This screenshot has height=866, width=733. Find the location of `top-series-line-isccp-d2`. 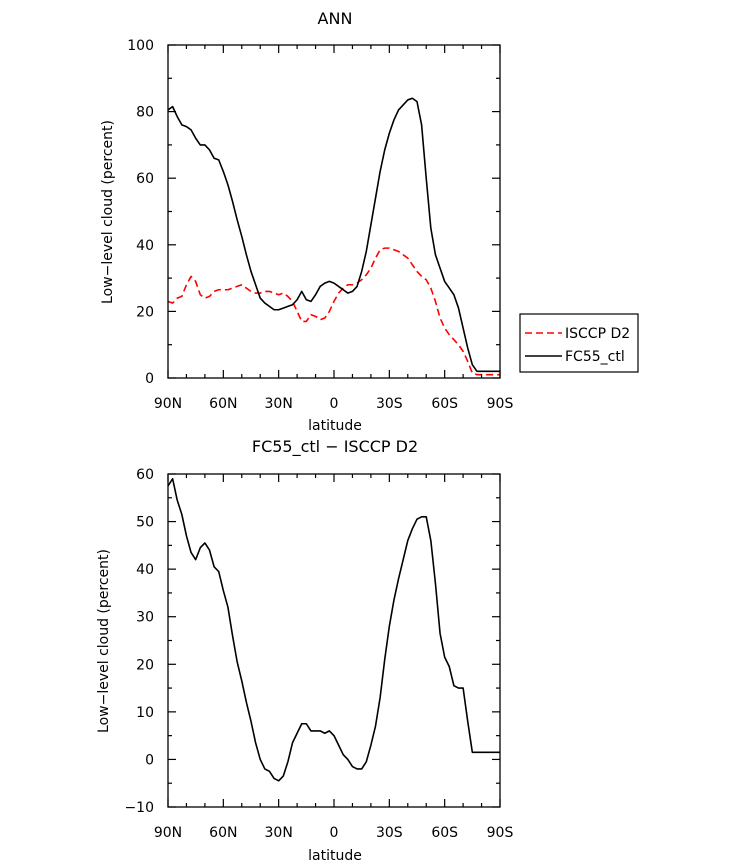

top-series-line-isccp-d2 is located at coordinates (333, 311).